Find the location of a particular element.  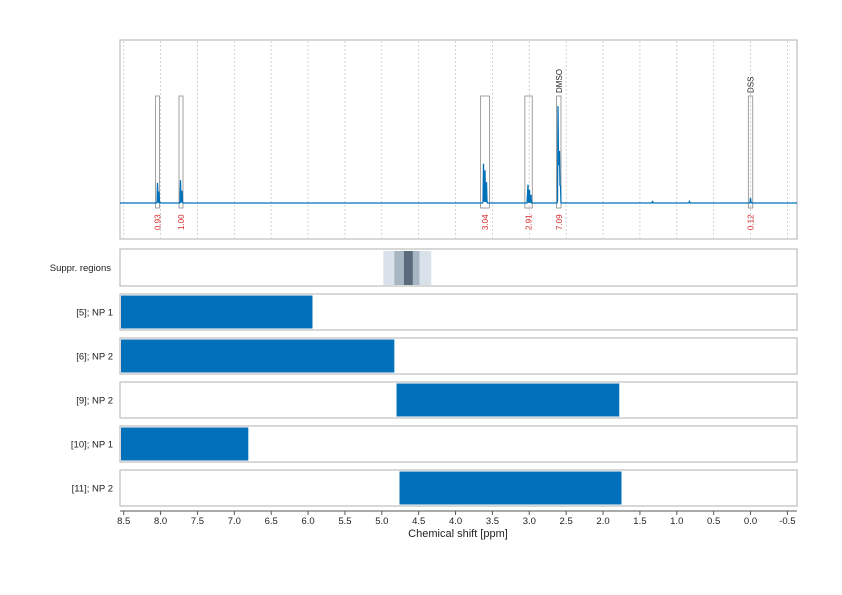

integration-value-label: 2.91 is located at coordinates (529, 222).